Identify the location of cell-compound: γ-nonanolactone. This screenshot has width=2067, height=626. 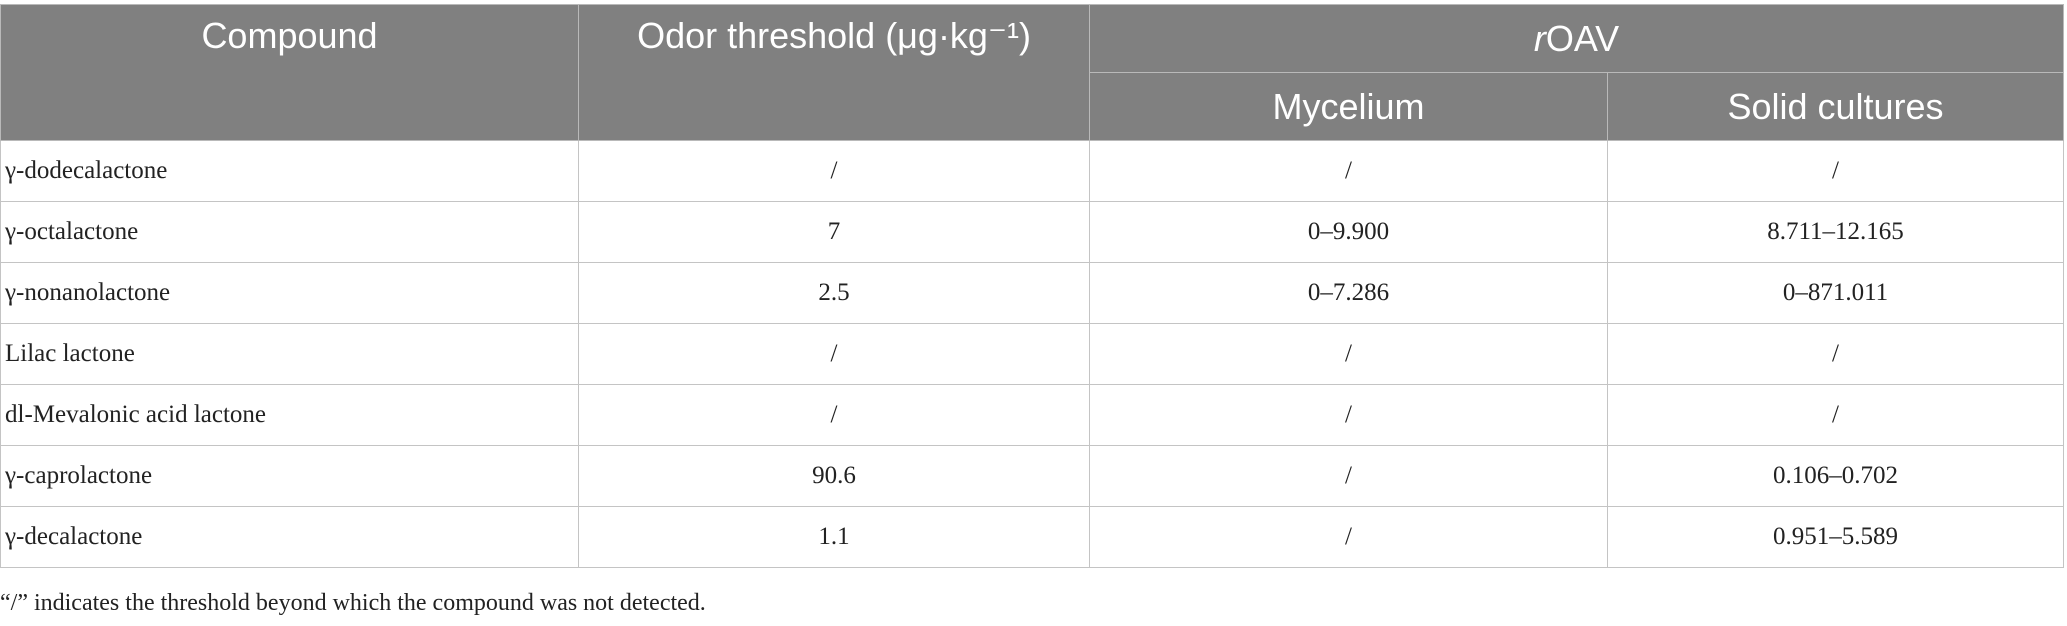
(289, 293).